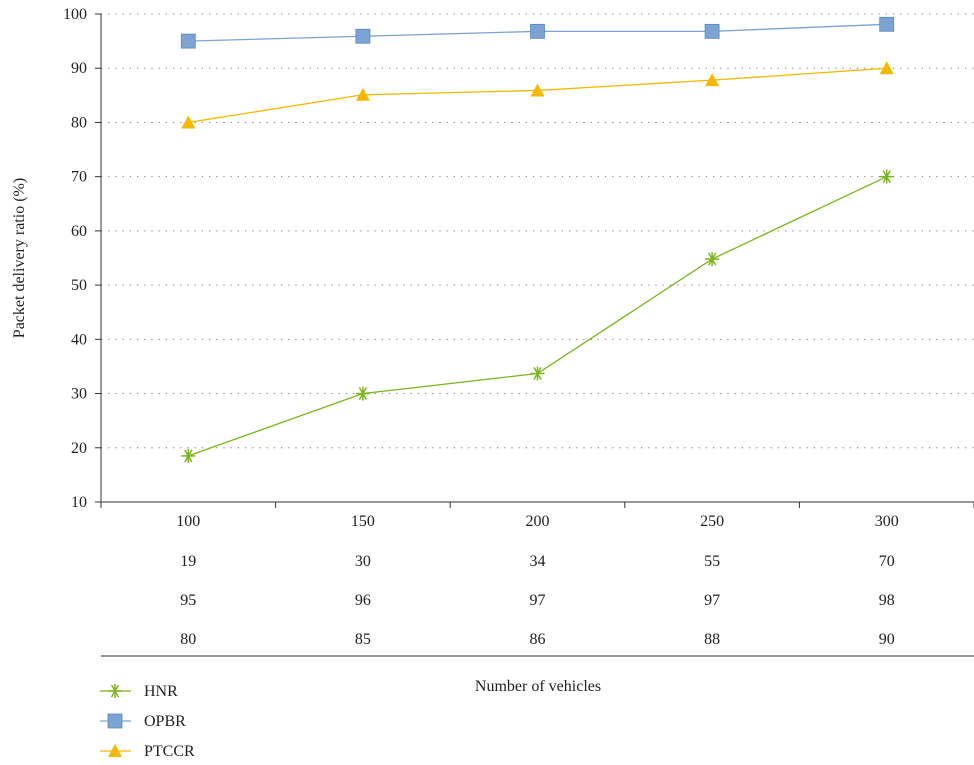 The height and width of the screenshot is (765, 974). I want to click on y-tick-label: 30, so click(79, 394).